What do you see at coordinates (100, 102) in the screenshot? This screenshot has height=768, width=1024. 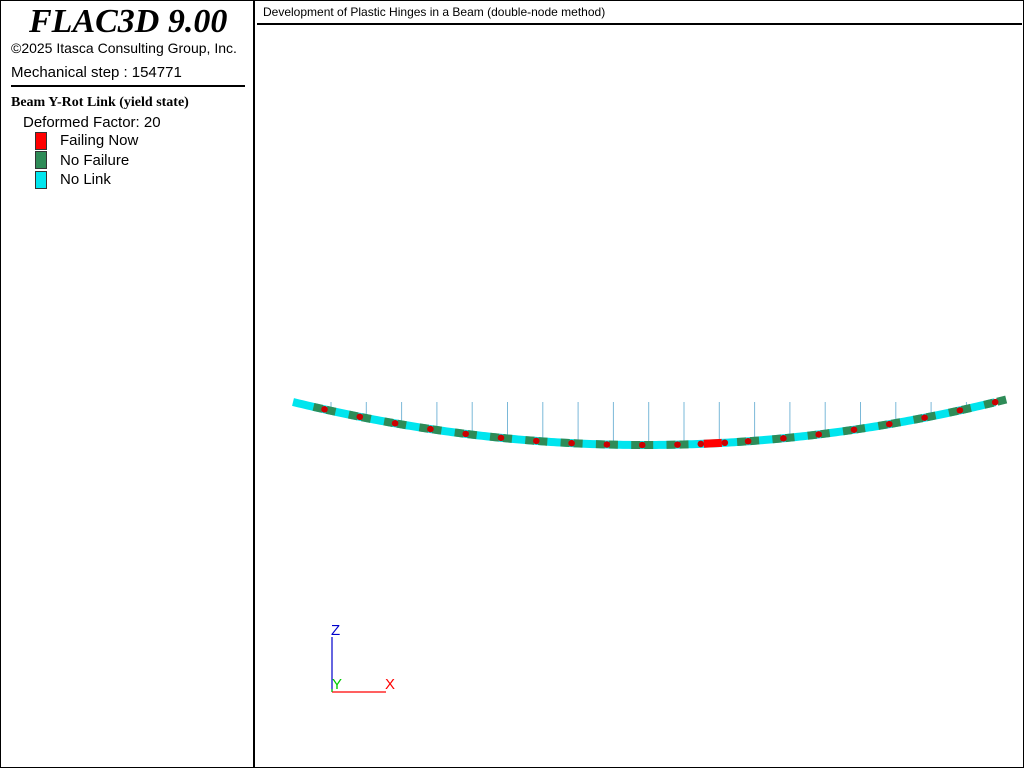 I see `legend-title: Beam Y-Rot Link (yield state)` at bounding box center [100, 102].